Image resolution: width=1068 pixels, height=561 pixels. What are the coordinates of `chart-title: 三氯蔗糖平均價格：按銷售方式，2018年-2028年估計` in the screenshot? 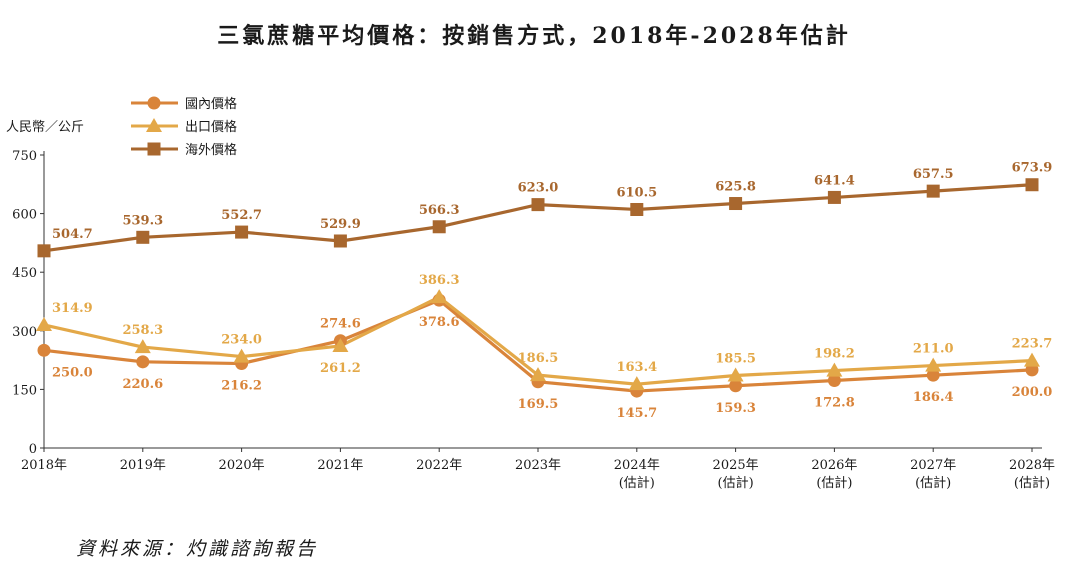 It's located at (534, 36).